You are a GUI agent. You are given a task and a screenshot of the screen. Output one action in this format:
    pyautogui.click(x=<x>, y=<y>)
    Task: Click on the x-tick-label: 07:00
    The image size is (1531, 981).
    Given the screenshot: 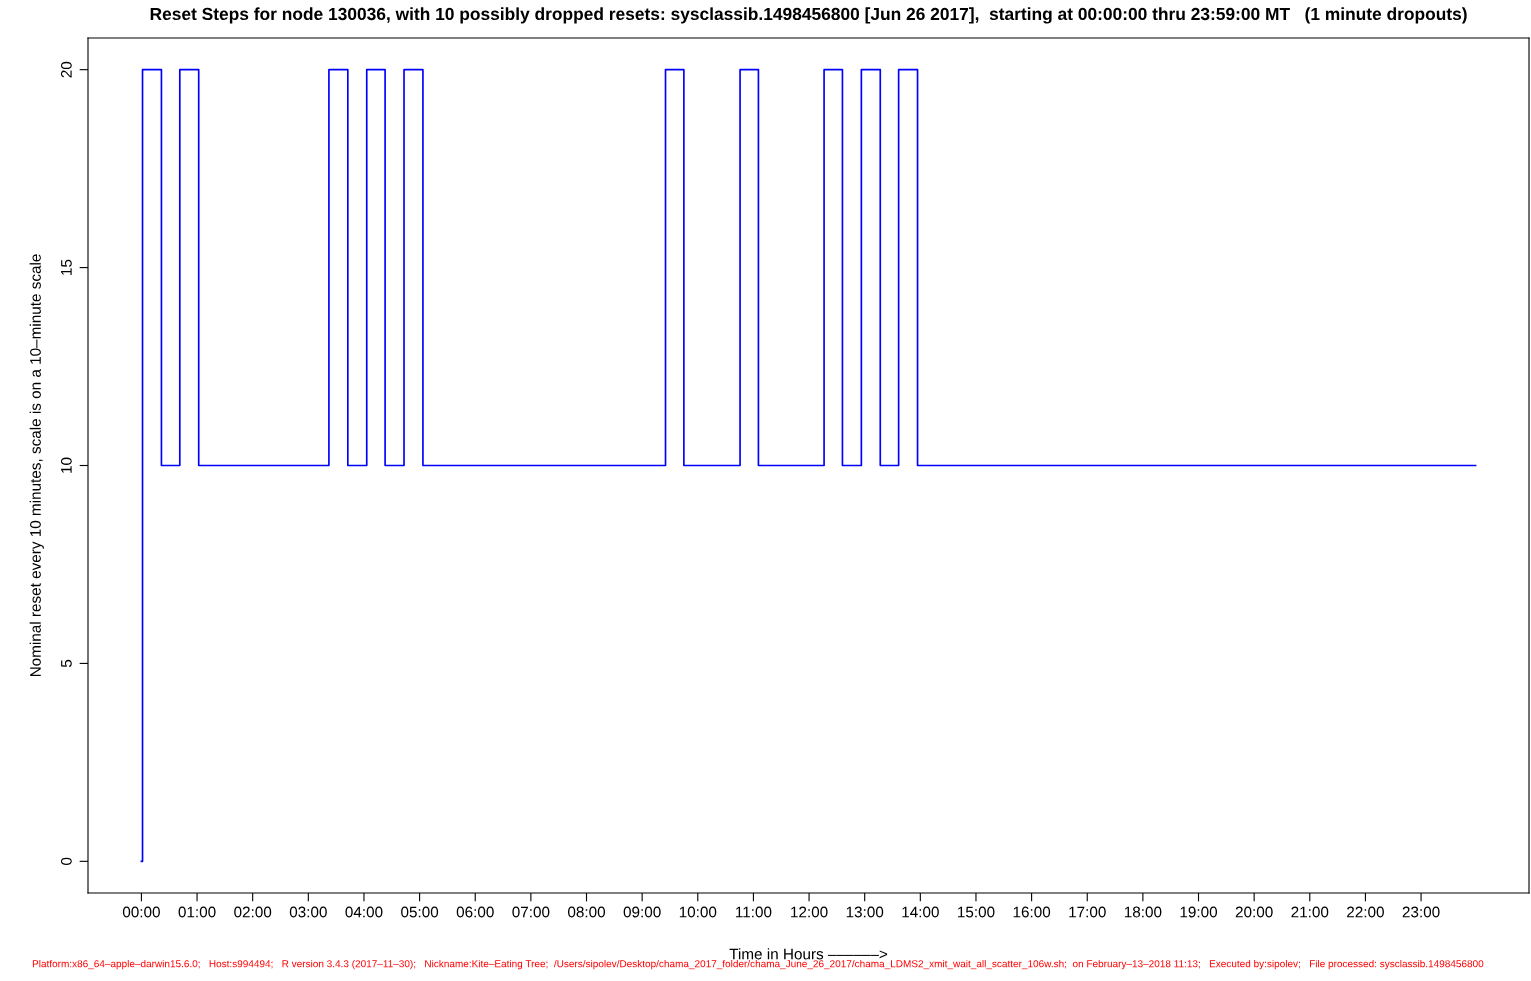 What is the action you would take?
    pyautogui.click(x=531, y=912)
    